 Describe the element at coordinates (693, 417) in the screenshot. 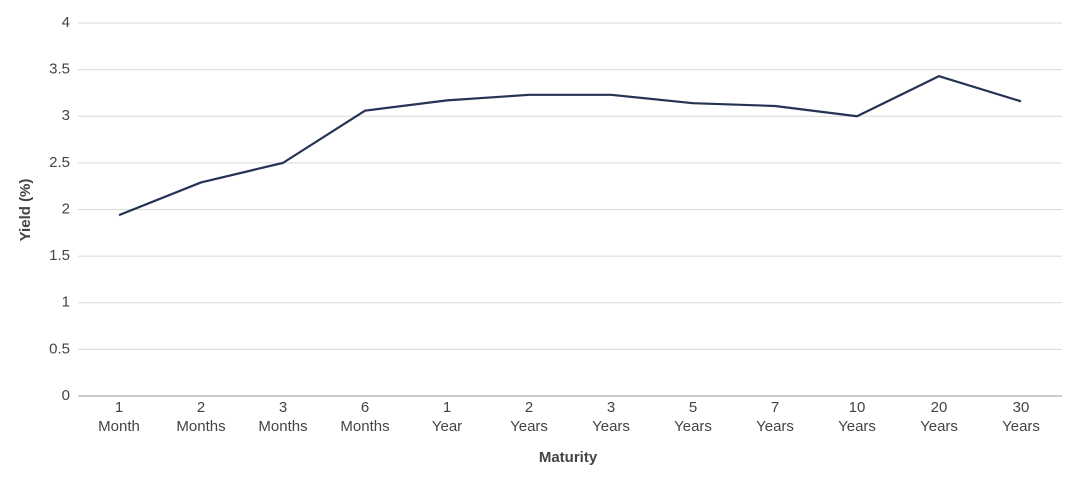

I see `x-tick-label: 5 Years` at that location.